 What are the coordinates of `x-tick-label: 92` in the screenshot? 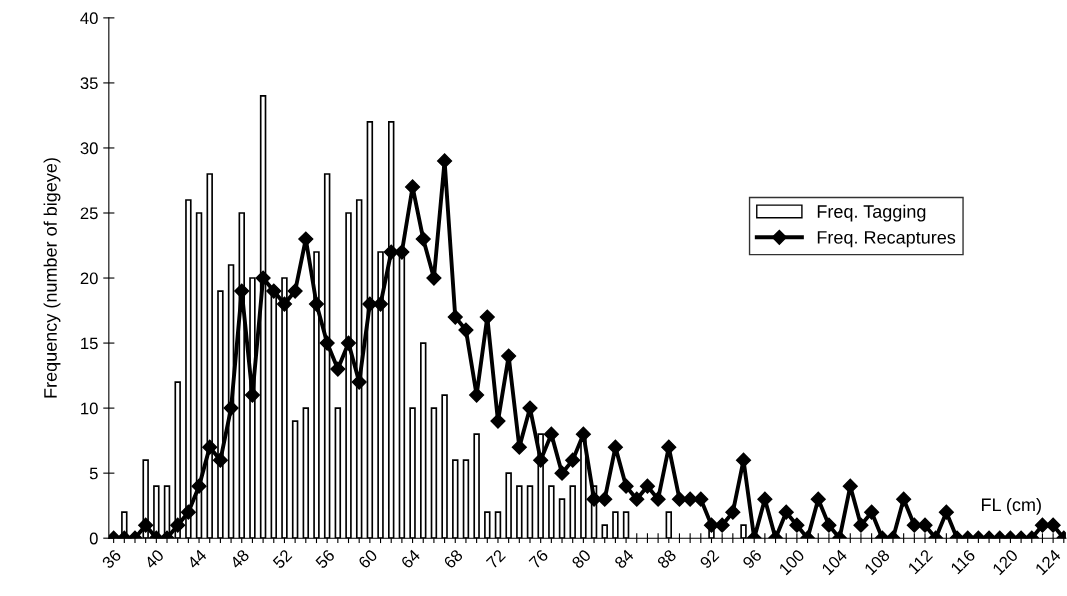 It's located at (709, 559).